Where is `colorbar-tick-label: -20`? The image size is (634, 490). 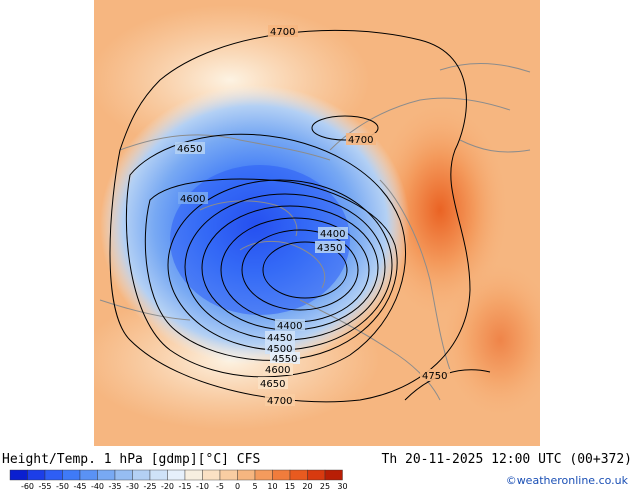 colorbar-tick-label: -20 is located at coordinates (167, 486).